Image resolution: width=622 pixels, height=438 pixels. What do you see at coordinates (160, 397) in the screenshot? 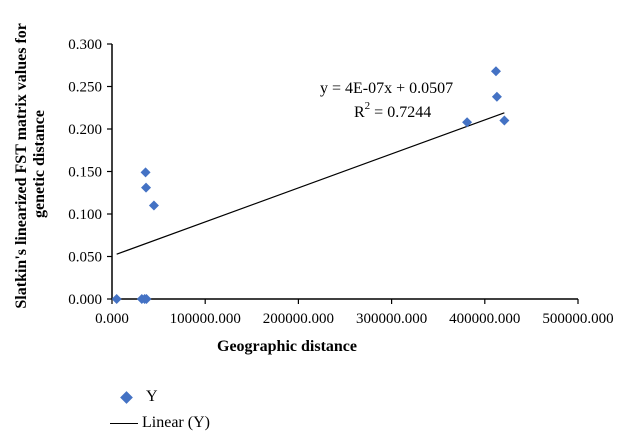
I see `legend-entry-series: Y` at bounding box center [160, 397].